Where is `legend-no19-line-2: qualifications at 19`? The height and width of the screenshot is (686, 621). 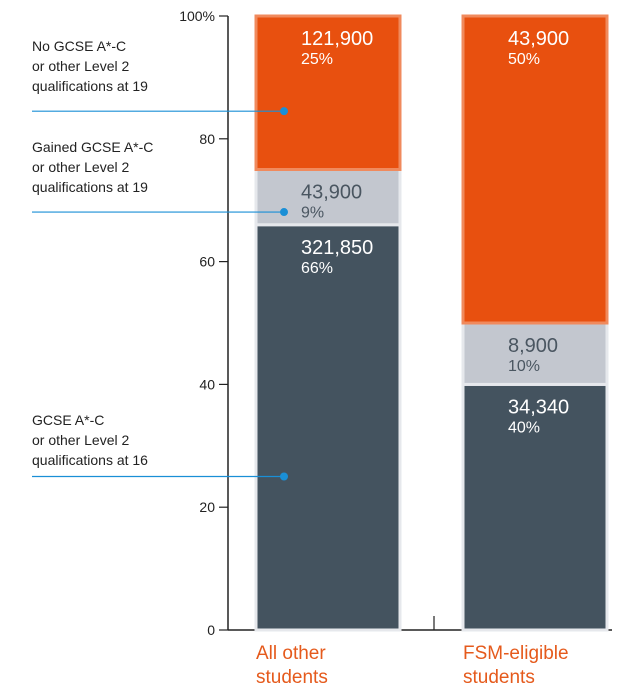 legend-no19-line-2: qualifications at 19 is located at coordinates (90, 86).